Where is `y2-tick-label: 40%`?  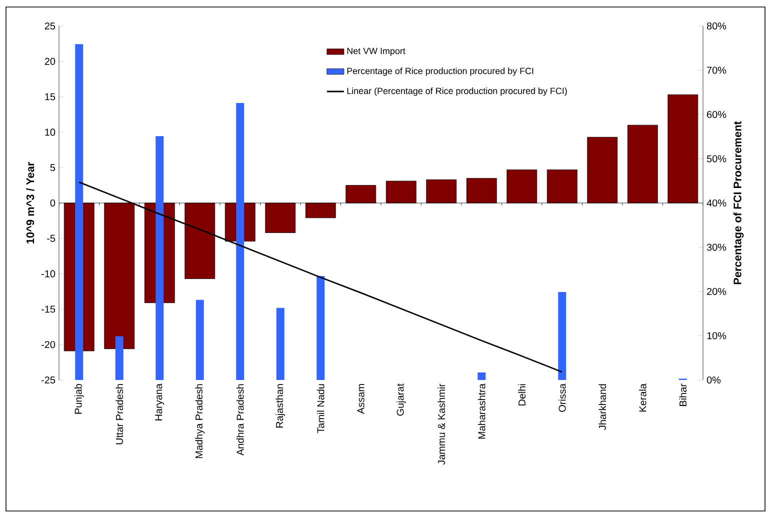 y2-tick-label: 40% is located at coordinates (716, 203).